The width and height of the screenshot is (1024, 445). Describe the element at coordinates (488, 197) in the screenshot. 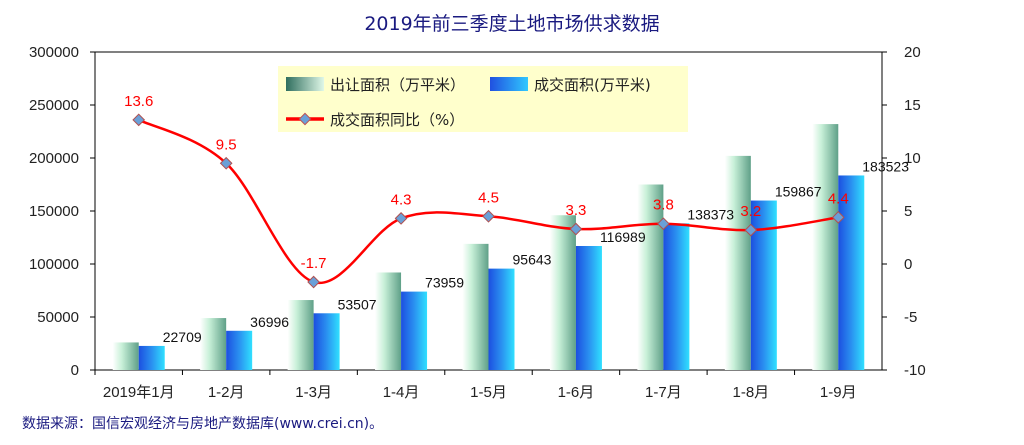

I see `yoy-label: 4.5` at that location.